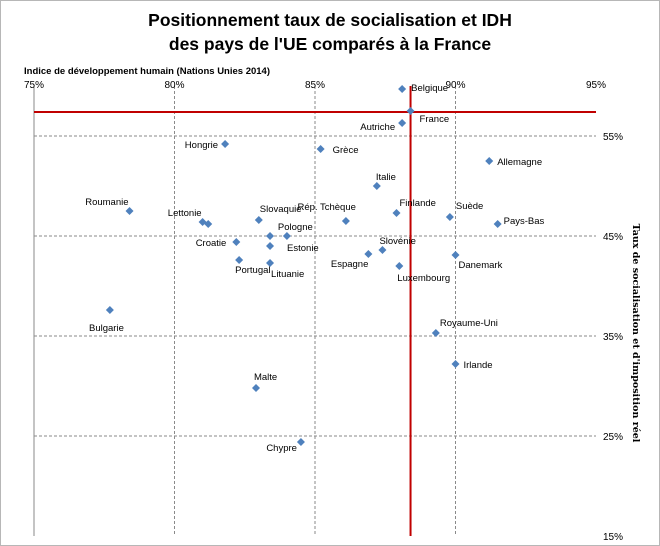 This screenshot has width=660, height=546. I want to click on point-hongrie, so click(225, 144).